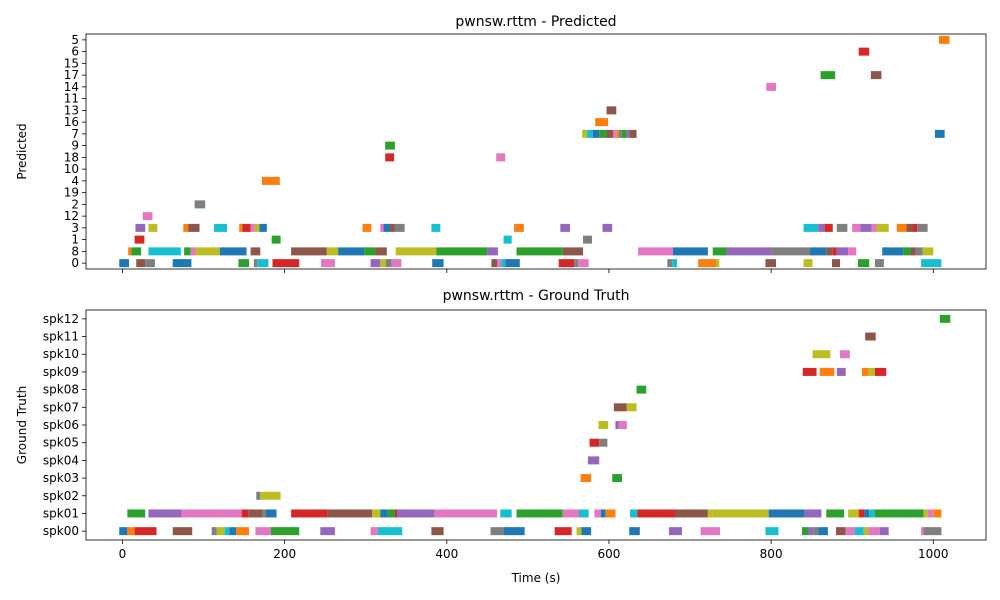  I want to click on y-tick-label: 14, so click(71, 87).